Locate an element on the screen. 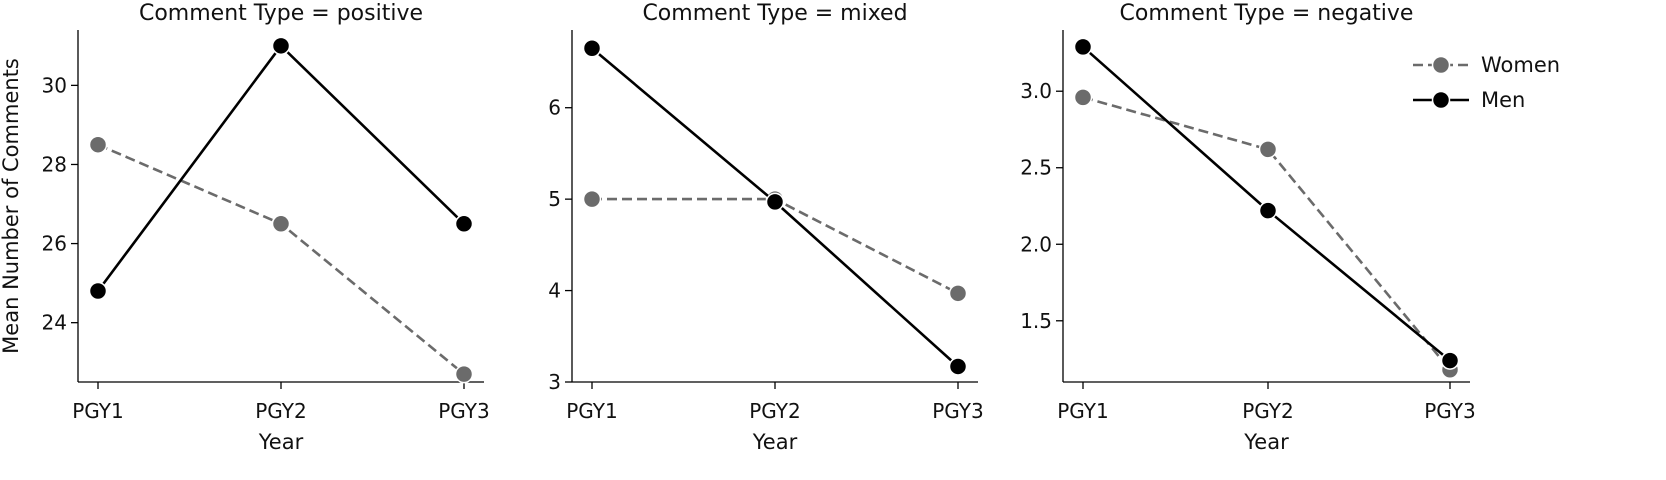  legend-label-men: Men is located at coordinates (1503, 100).